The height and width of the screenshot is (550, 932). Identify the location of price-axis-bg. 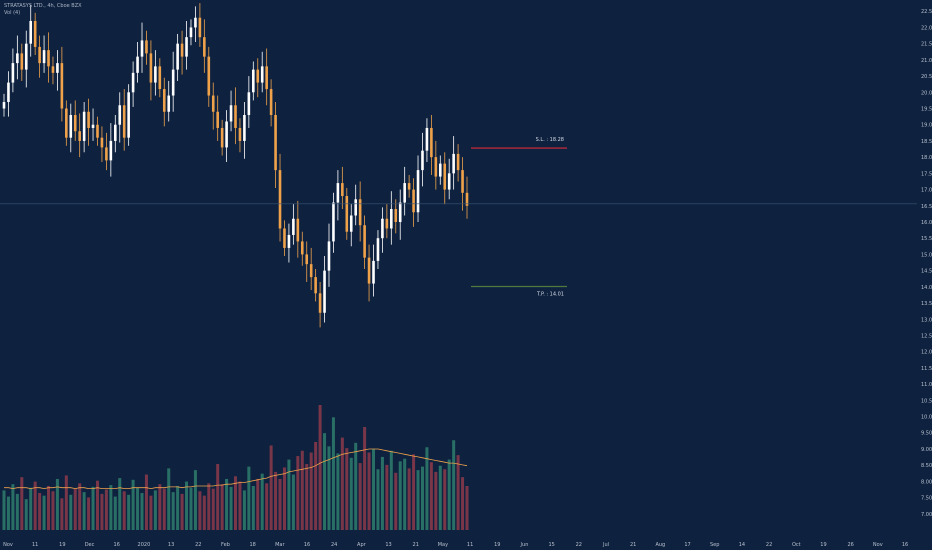
(924, 275).